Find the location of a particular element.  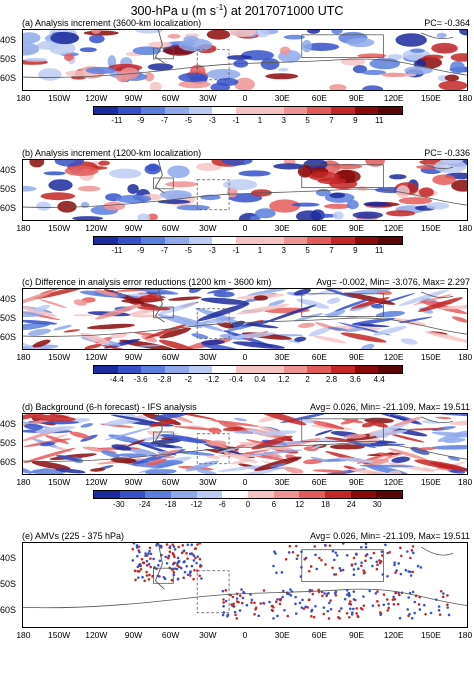

colorbar-label: -2.8 is located at coordinates (164, 379).